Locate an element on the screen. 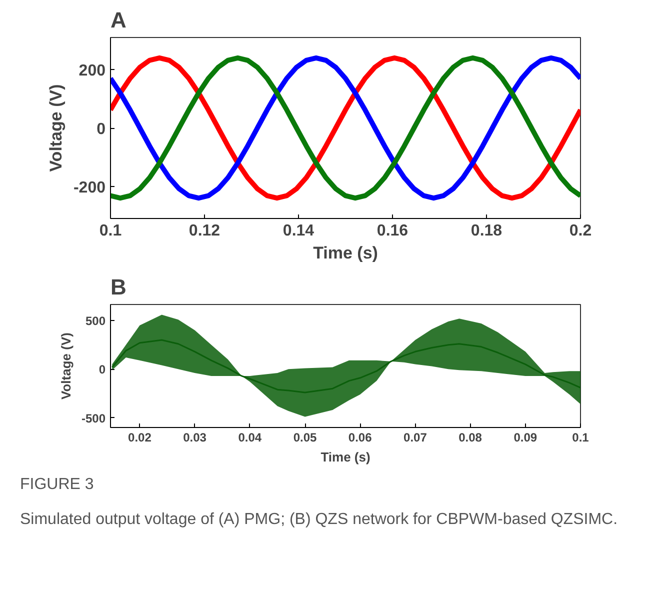 The image size is (656, 592). x-tick-label: 0.2 is located at coordinates (580, 231).